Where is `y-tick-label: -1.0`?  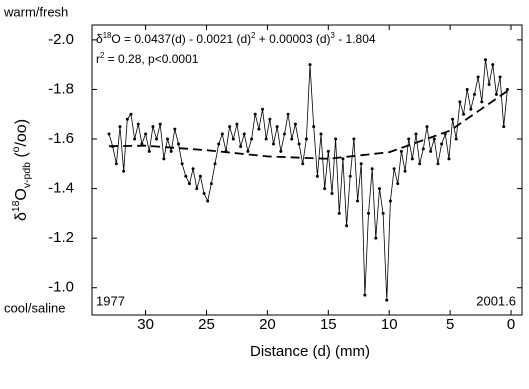
y-tick-label: -1.0 is located at coordinates (61, 287).